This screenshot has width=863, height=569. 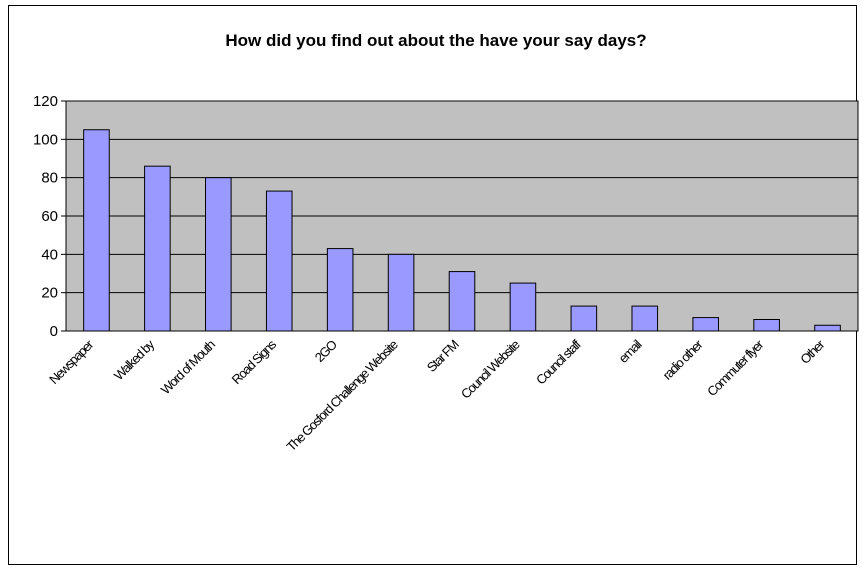 I want to click on x-tick-label: email, so click(x=630, y=351).